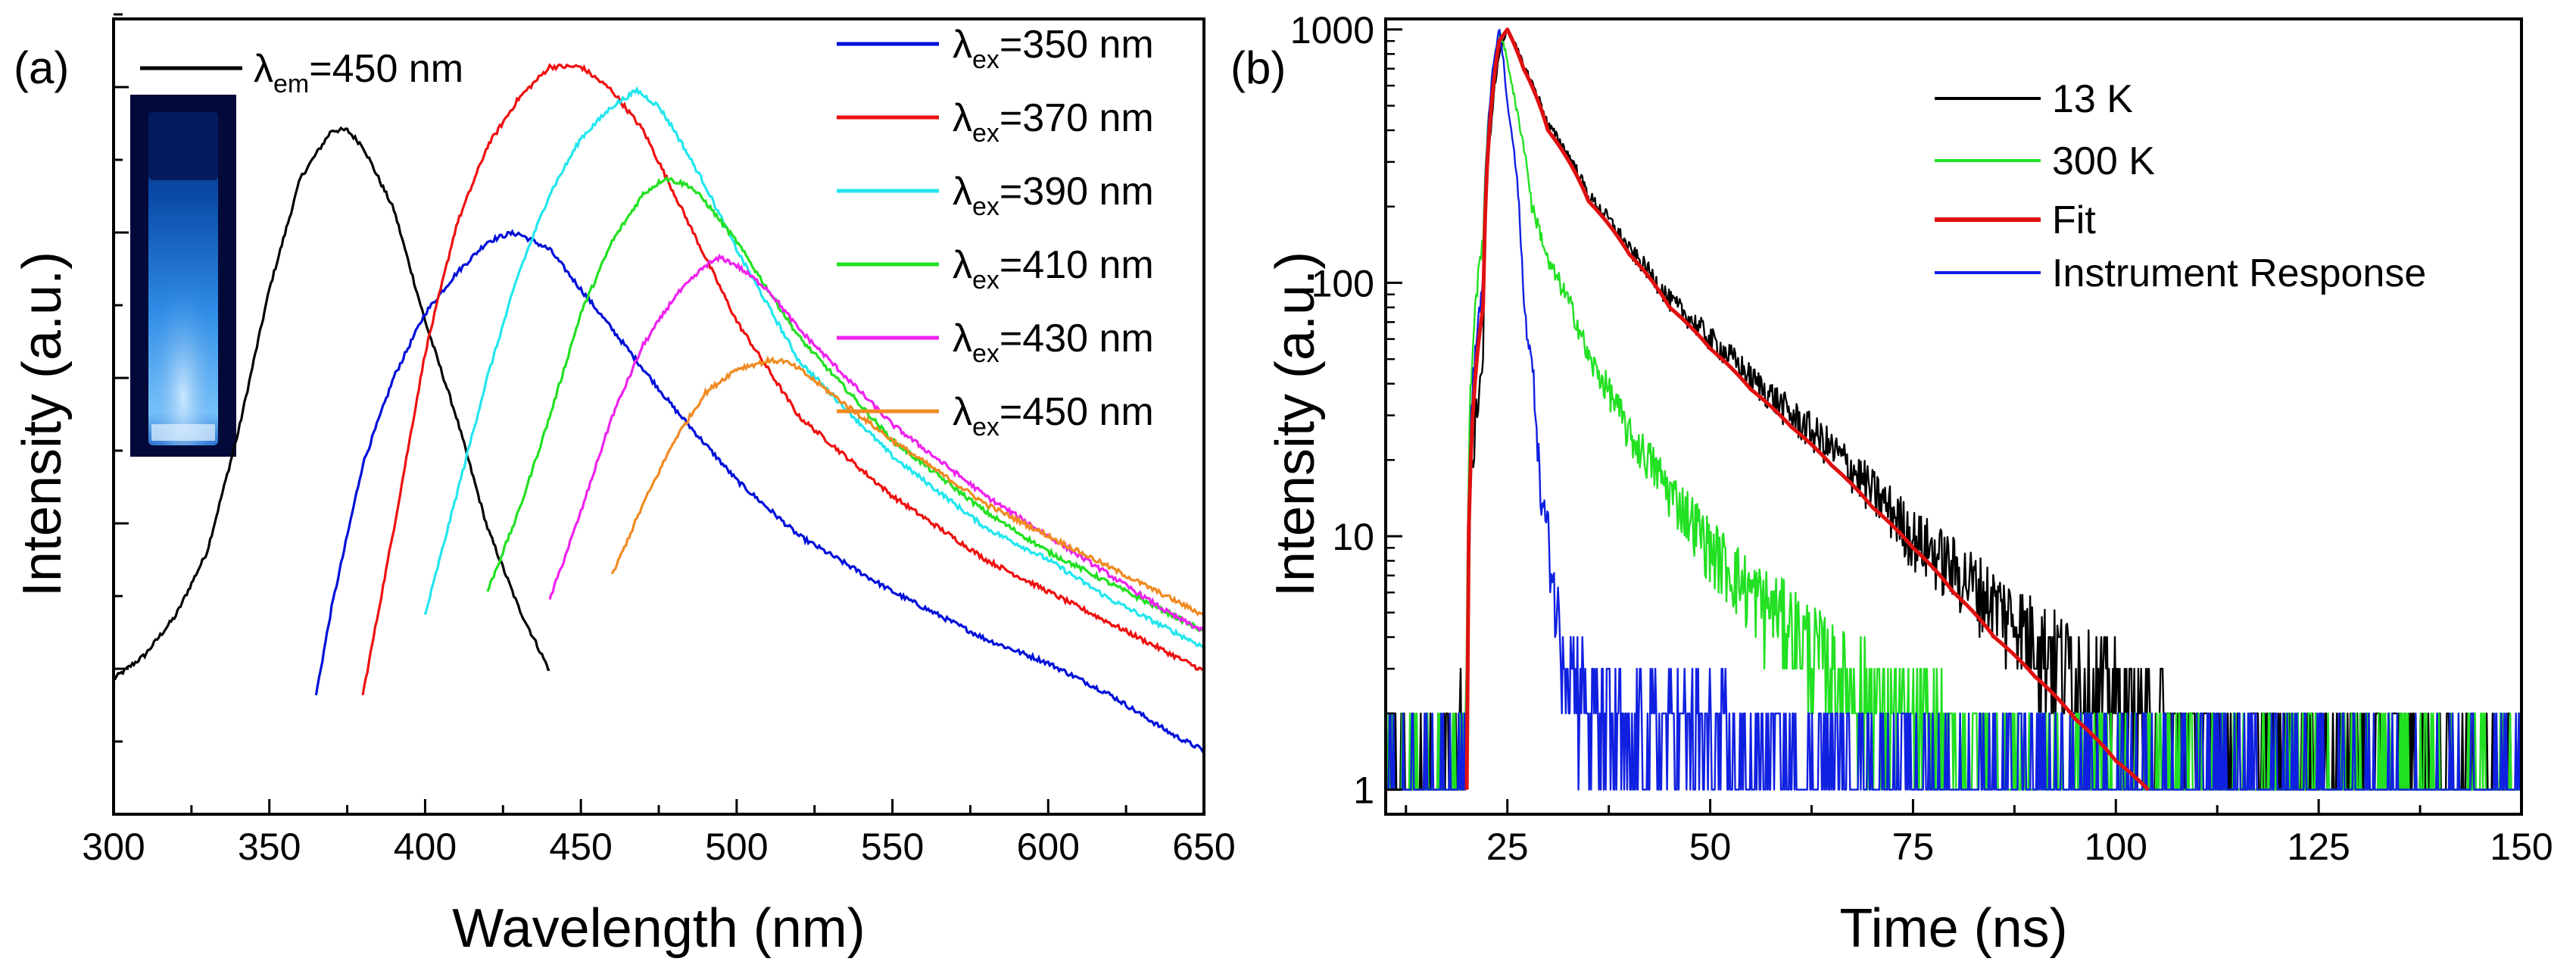  Describe the element at coordinates (2239, 273) in the screenshot. I see `legend-b-4-text: Instrument Response` at that location.